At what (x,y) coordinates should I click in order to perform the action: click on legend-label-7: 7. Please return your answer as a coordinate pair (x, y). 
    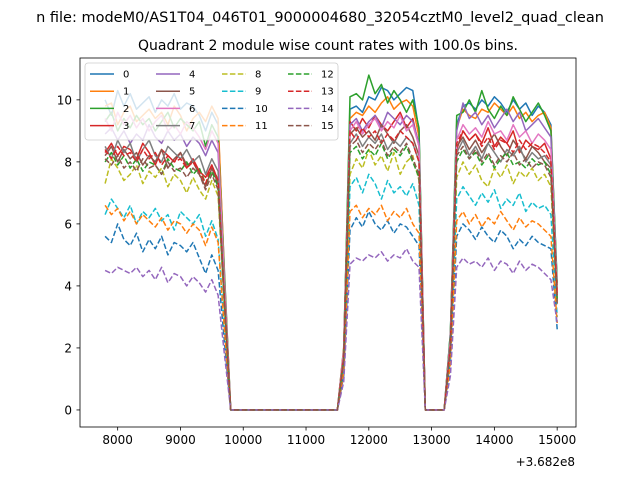
    Looking at the image, I should click on (192, 126).